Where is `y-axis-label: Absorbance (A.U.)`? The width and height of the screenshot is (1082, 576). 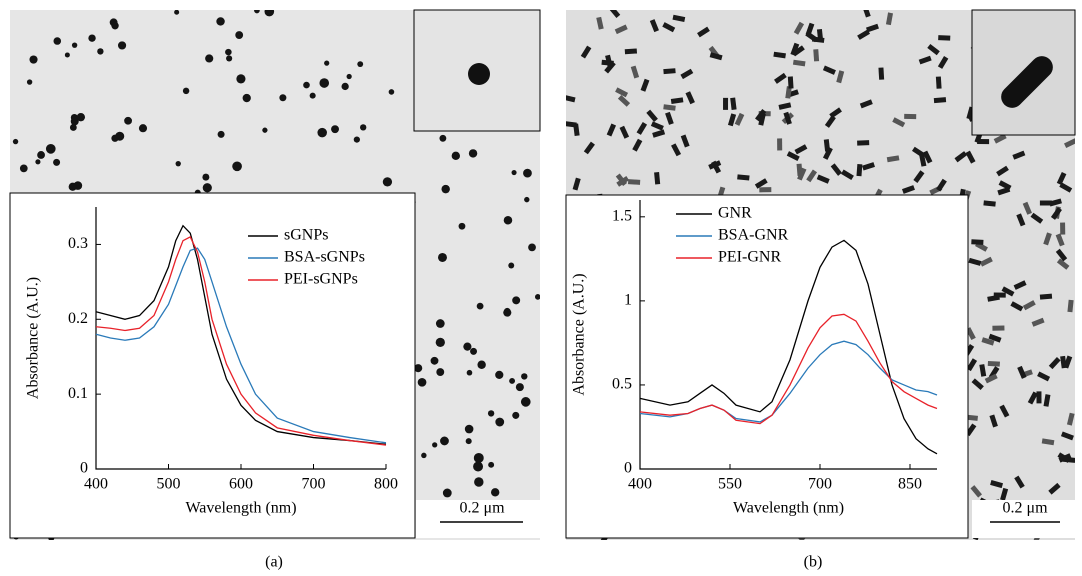
y-axis-label: Absorbance (A.U.) is located at coordinates (579, 334).